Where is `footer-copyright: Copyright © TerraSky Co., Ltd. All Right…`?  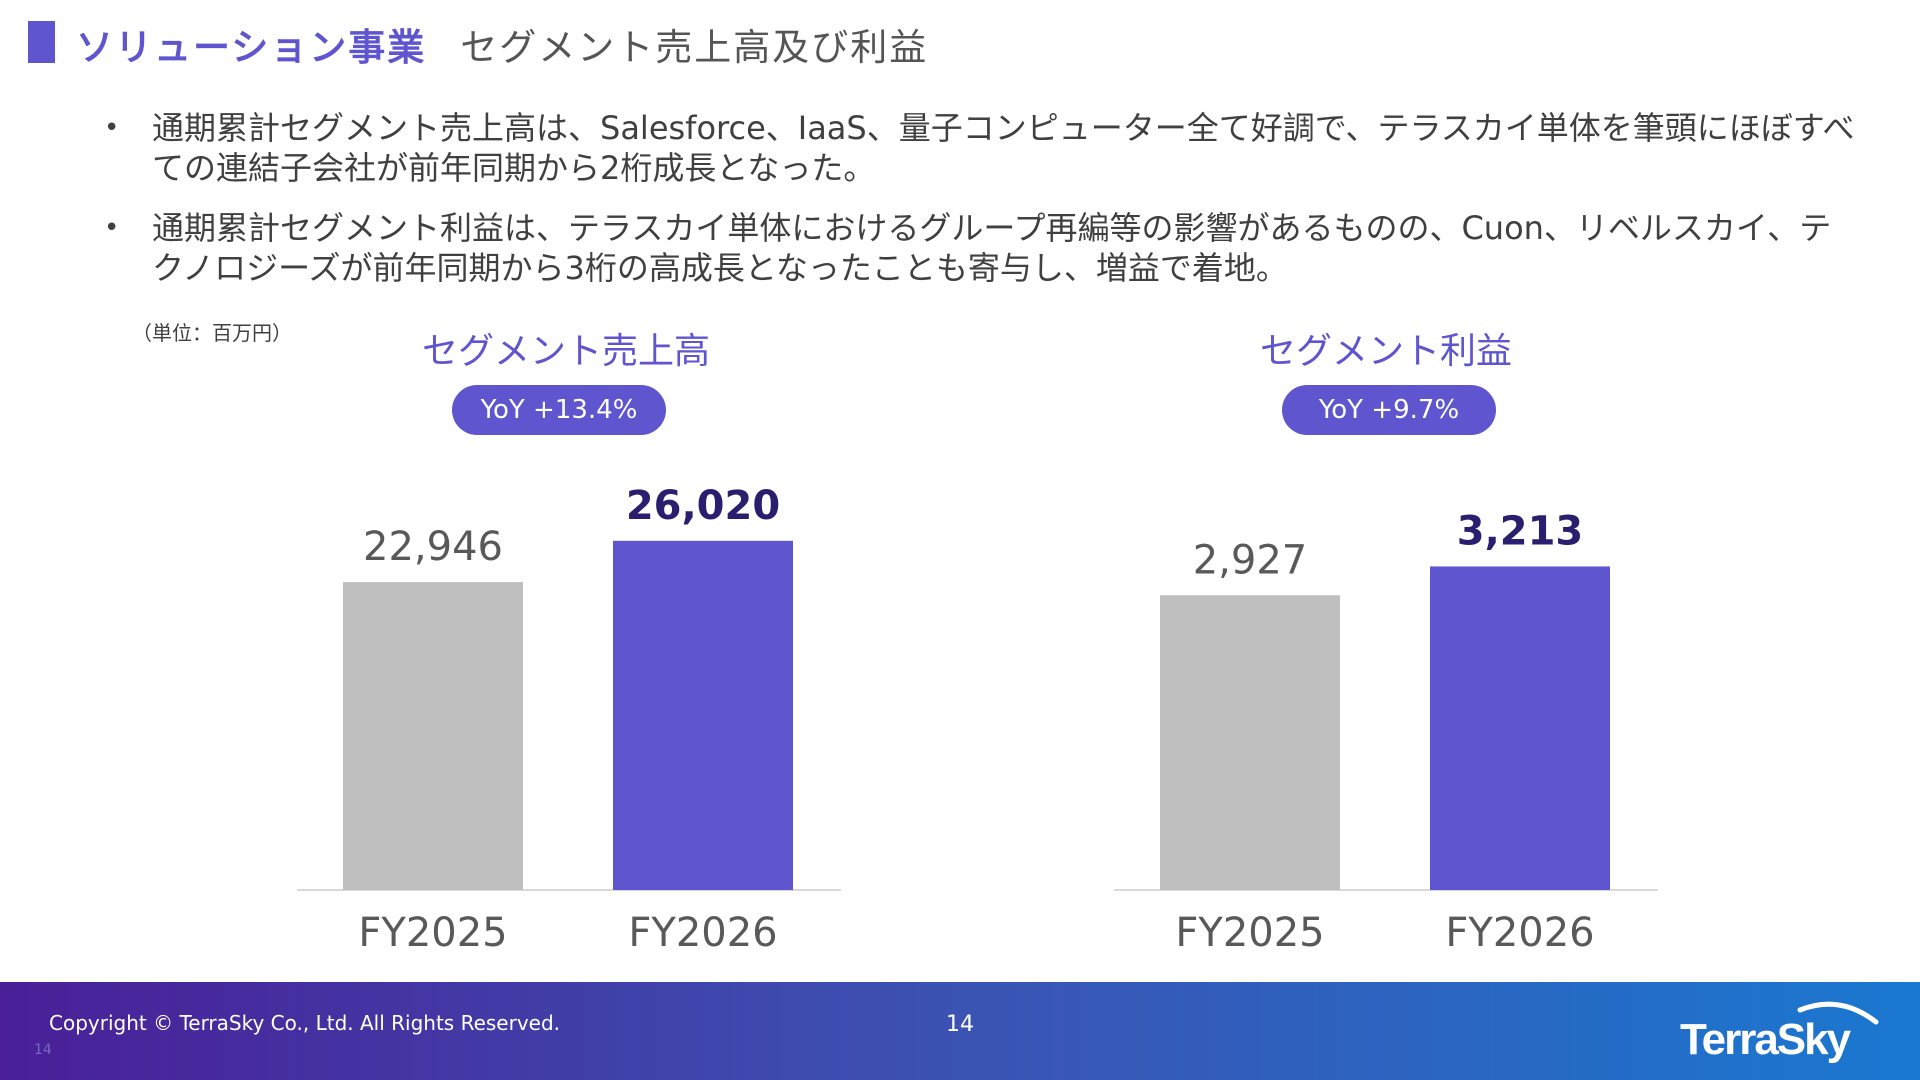
footer-copyright: Copyright © TerraSky Co., Ltd. All Right… is located at coordinates (305, 1023).